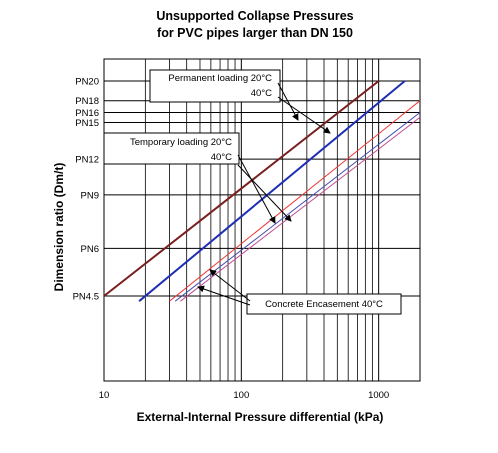  Describe the element at coordinates (90, 249) in the screenshot. I see `y-tick-label: PN6` at that location.